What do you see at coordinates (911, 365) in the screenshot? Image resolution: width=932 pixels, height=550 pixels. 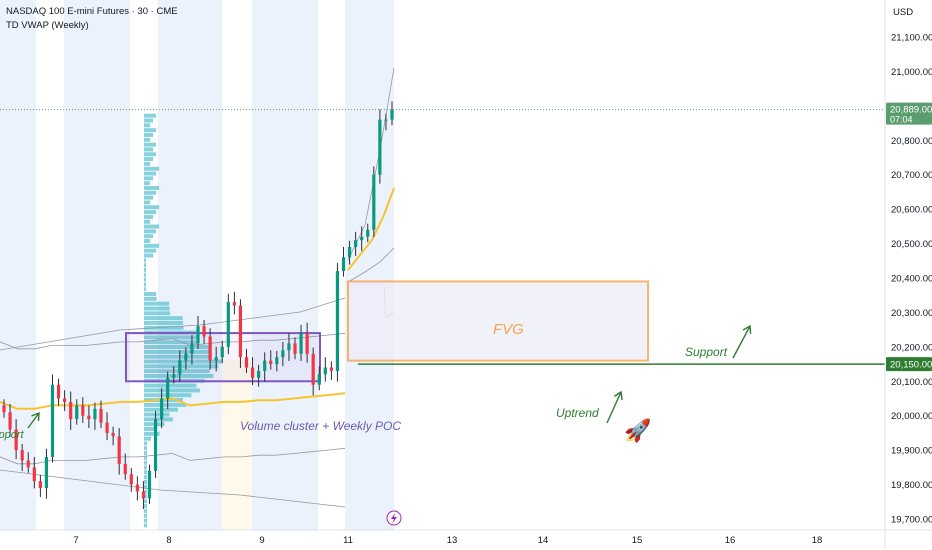 I see `support-price-label: 20,150.00` at bounding box center [911, 365].